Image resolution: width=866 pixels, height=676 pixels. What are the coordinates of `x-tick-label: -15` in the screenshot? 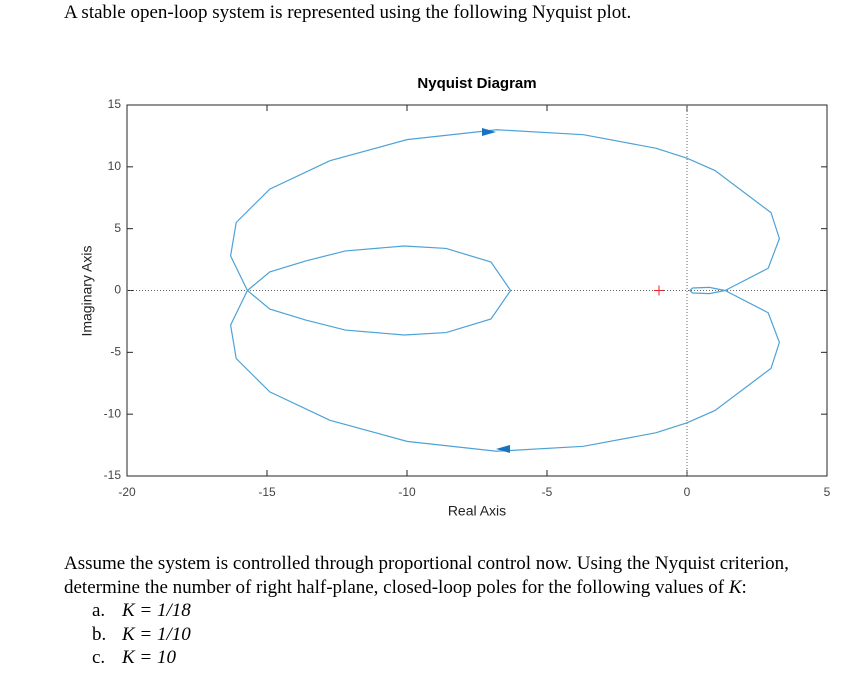 It's located at (267, 492).